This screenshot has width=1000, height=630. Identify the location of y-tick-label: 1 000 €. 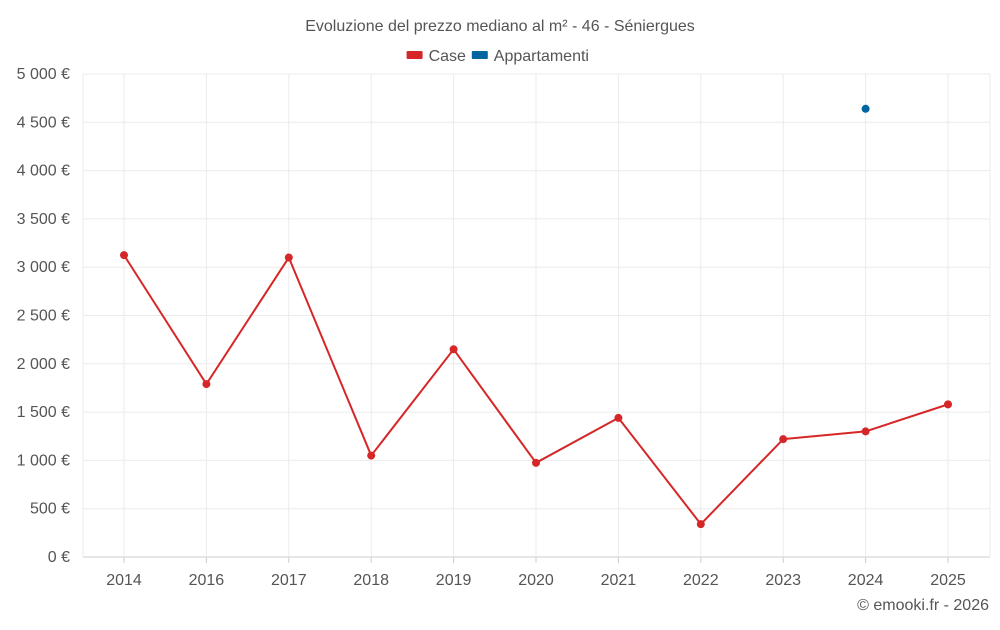
(43, 460).